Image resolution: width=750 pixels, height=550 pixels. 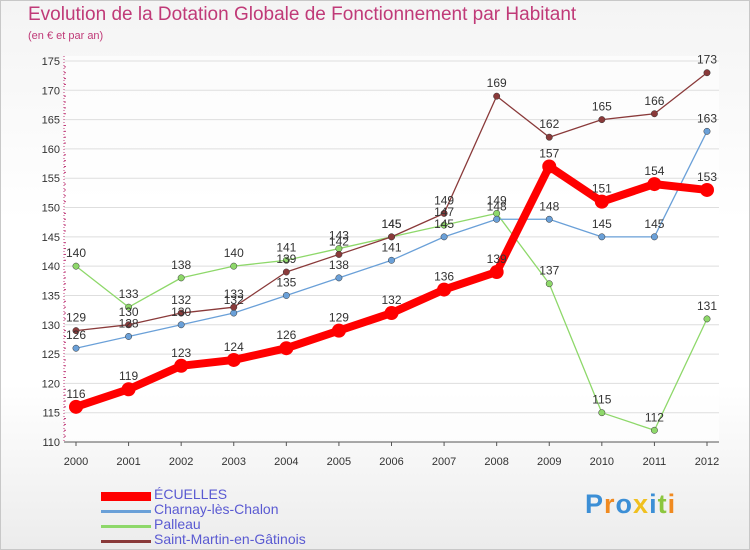 I want to click on point-palleau-2012, so click(x=707, y=319).